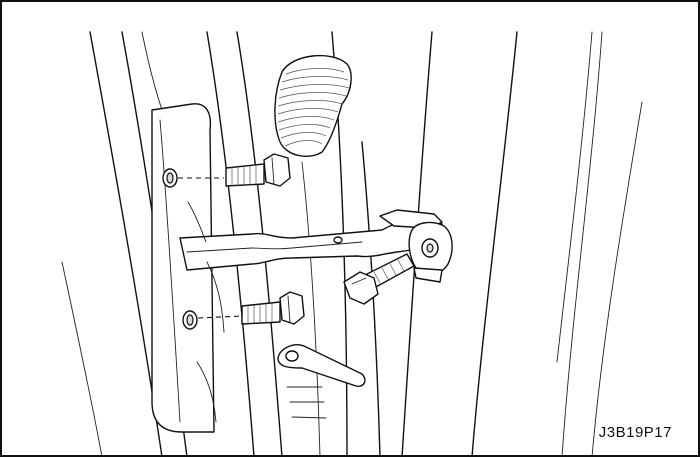 Image resolution: width=700 pixels, height=457 pixels. What do you see at coordinates (430, 252) in the screenshot?
I see `hinge-bracket` at bounding box center [430, 252].